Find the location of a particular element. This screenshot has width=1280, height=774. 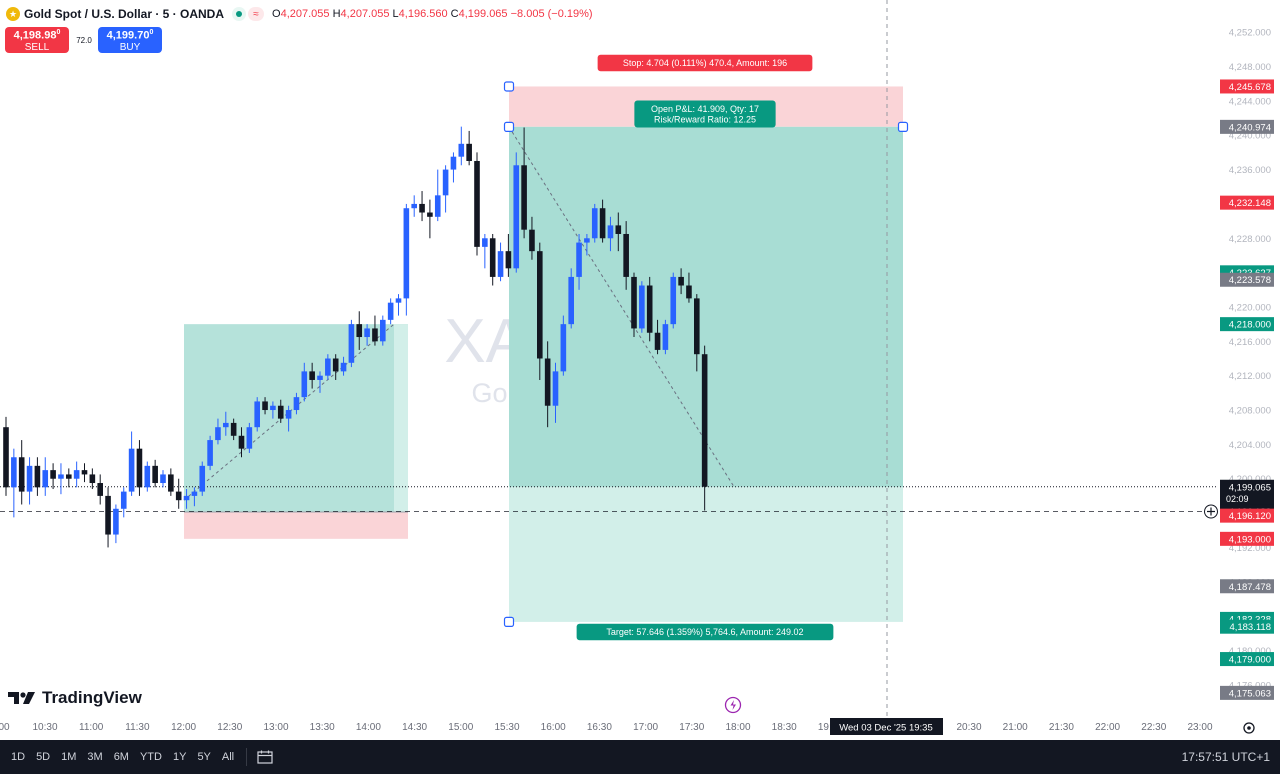

crosshair-plus-mark is located at coordinates (1211, 511).